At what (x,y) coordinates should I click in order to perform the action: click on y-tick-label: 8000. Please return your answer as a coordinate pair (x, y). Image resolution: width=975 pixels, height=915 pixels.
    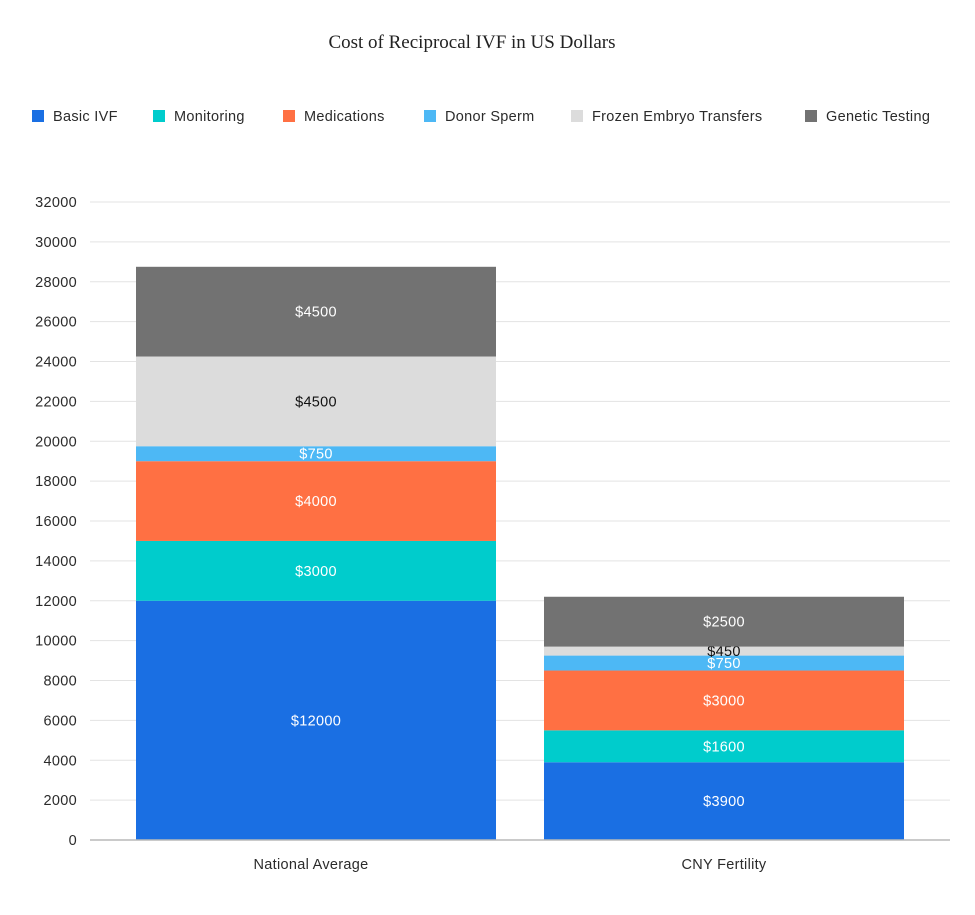
    Looking at the image, I should click on (60, 682).